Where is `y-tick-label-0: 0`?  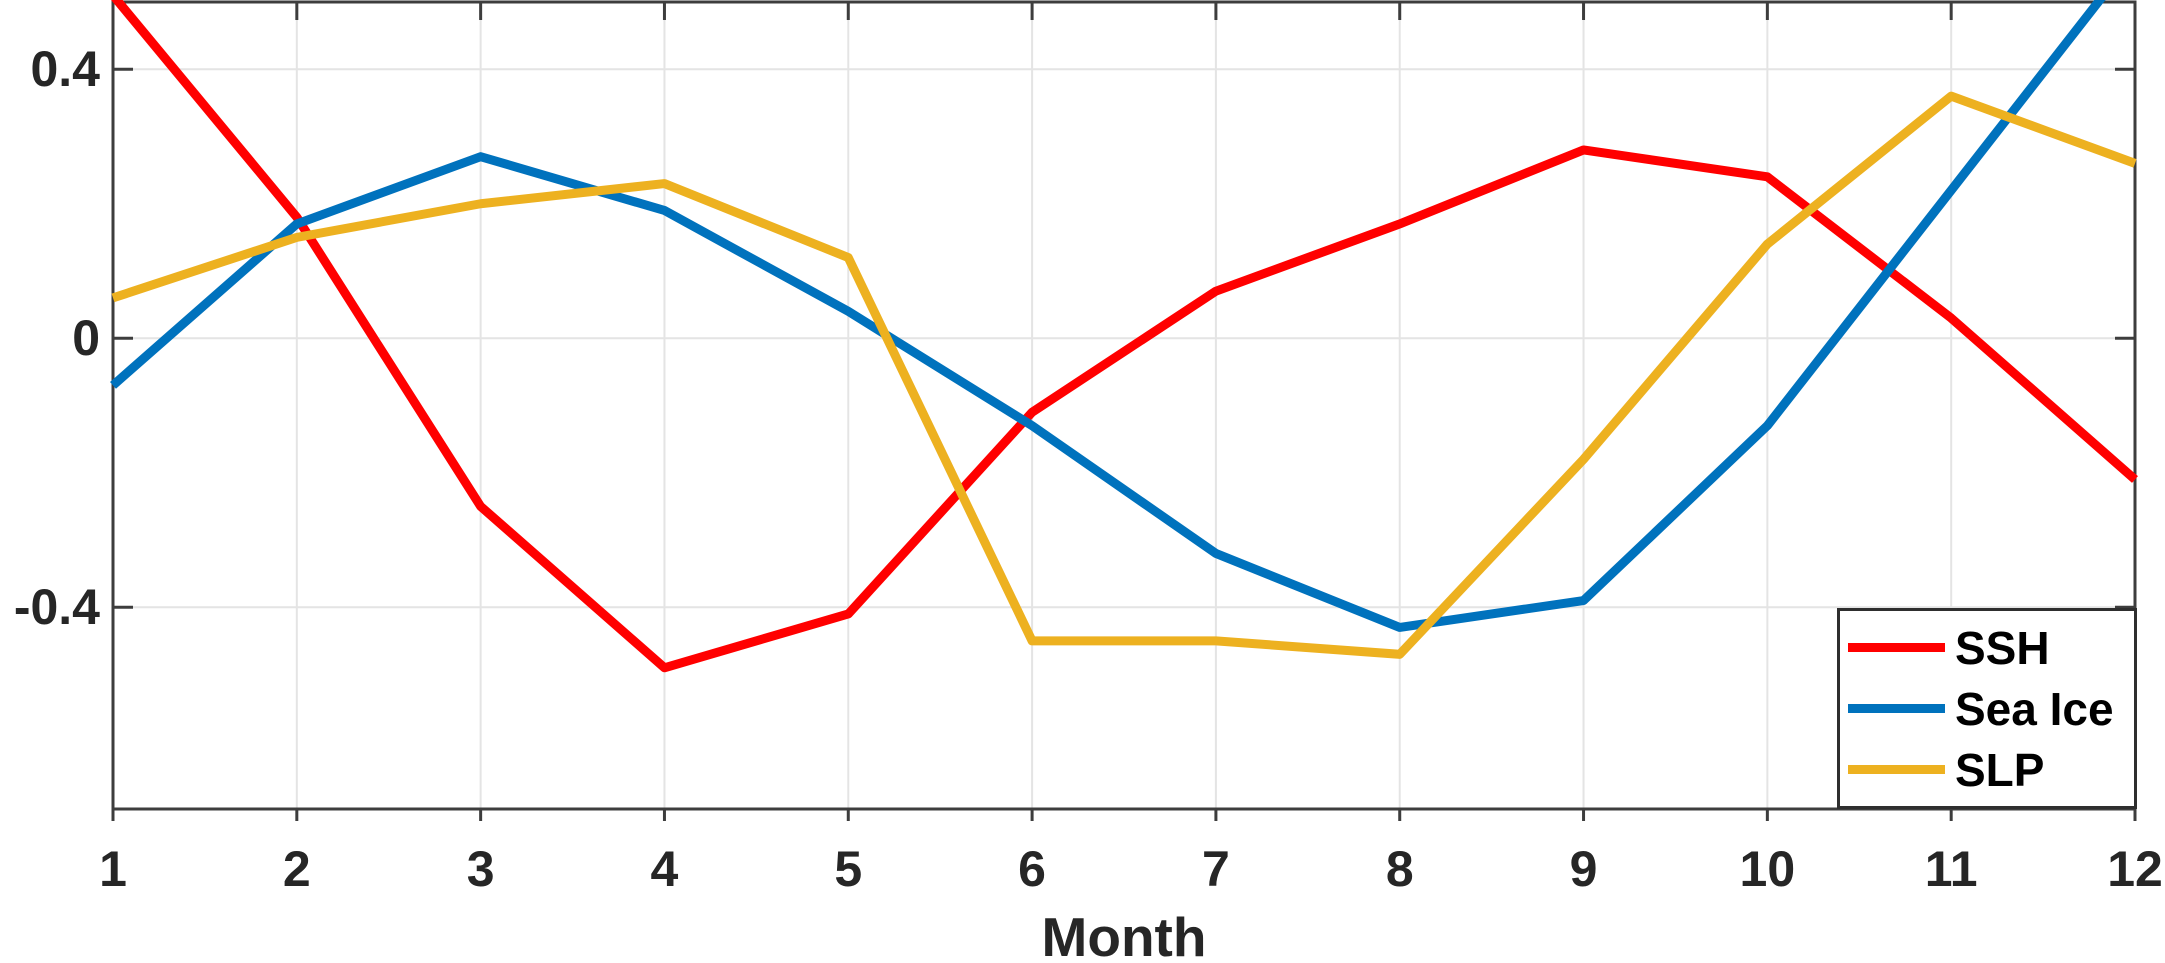 y-tick-label-0: 0 is located at coordinates (86, 338).